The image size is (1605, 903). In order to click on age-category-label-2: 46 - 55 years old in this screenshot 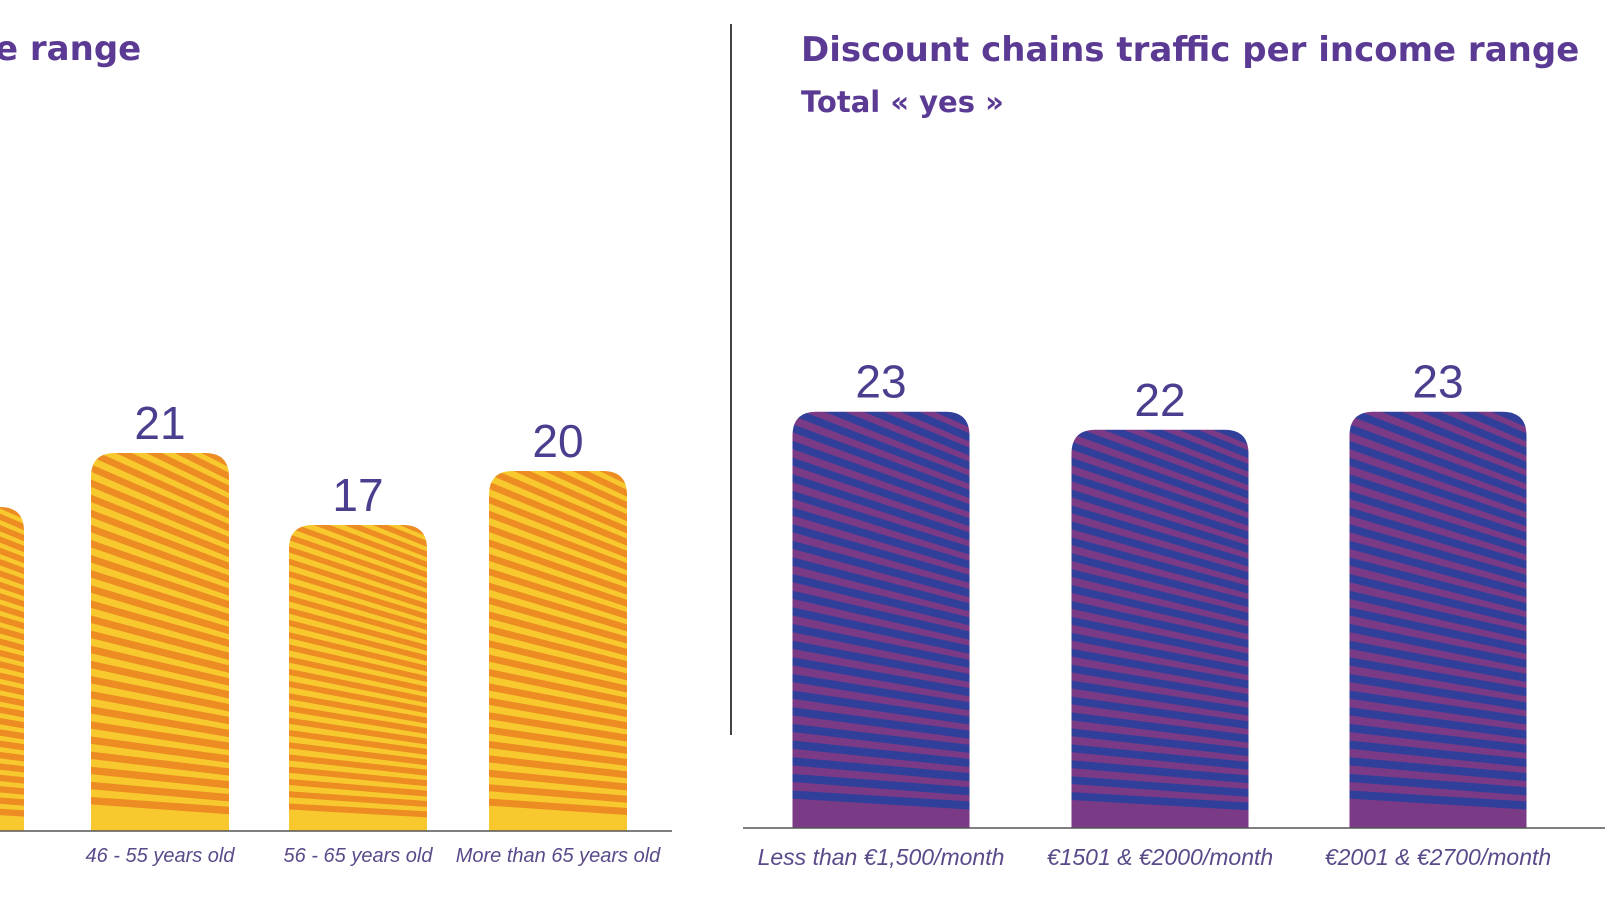, I will do `click(161, 856)`.